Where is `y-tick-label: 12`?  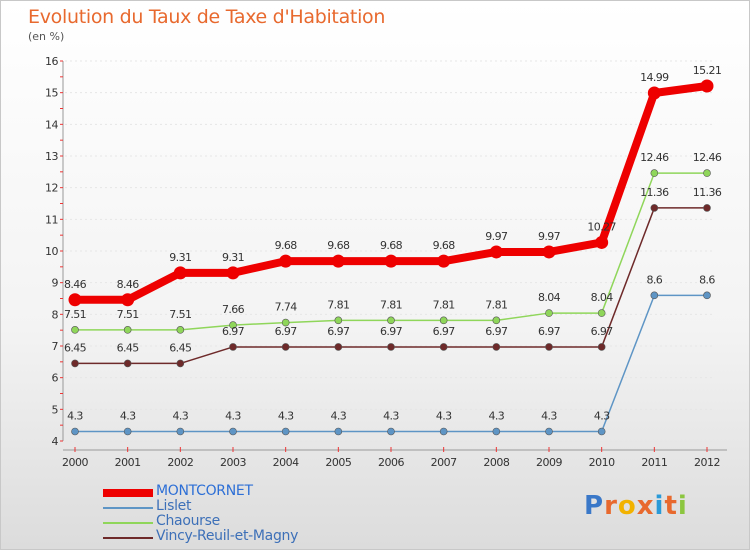
y-tick-label: 12 is located at coordinates (51, 188).